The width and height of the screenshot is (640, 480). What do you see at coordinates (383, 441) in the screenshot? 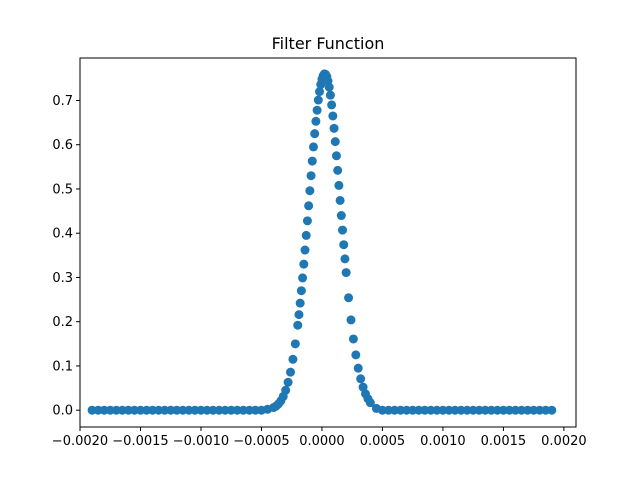
I see `x-tick-label: 0.0005` at bounding box center [383, 441].